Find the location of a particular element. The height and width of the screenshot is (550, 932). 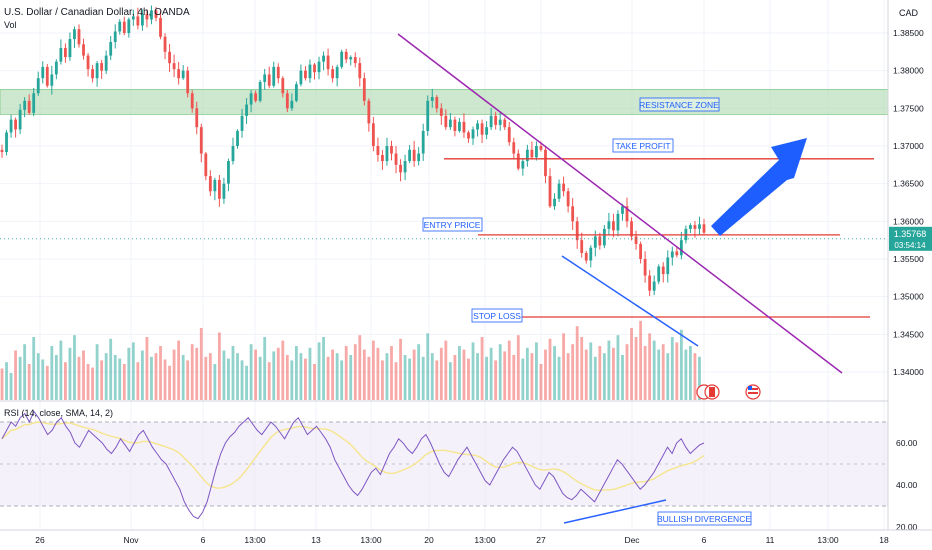

price-tick-label: 1.35500 is located at coordinates (908, 259).